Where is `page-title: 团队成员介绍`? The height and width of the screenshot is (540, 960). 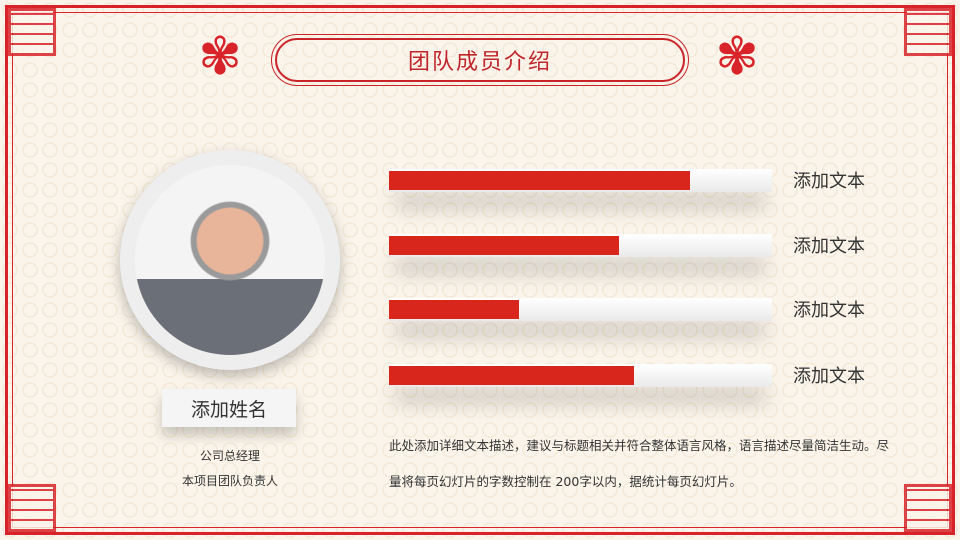
page-title: 团队成员介绍 is located at coordinates (479, 62).